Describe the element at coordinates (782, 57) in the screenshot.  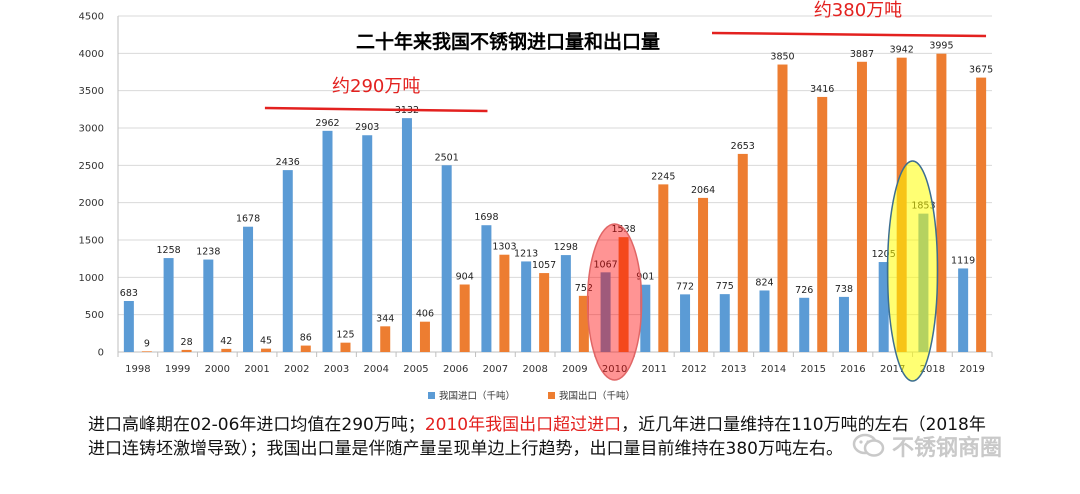
I see `label-export-2014: 3850` at that location.